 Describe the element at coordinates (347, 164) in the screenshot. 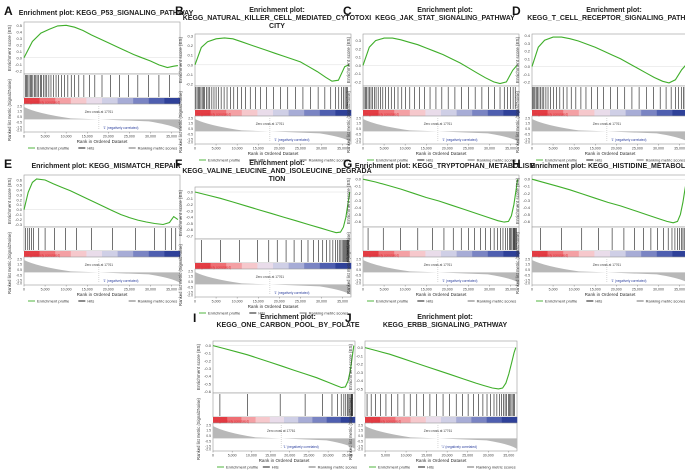

I see `panel-letter: G` at that location.